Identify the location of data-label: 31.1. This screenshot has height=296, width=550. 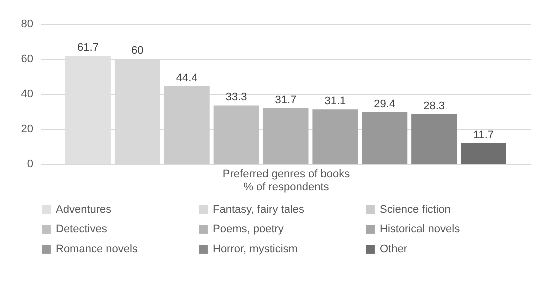
(335, 102).